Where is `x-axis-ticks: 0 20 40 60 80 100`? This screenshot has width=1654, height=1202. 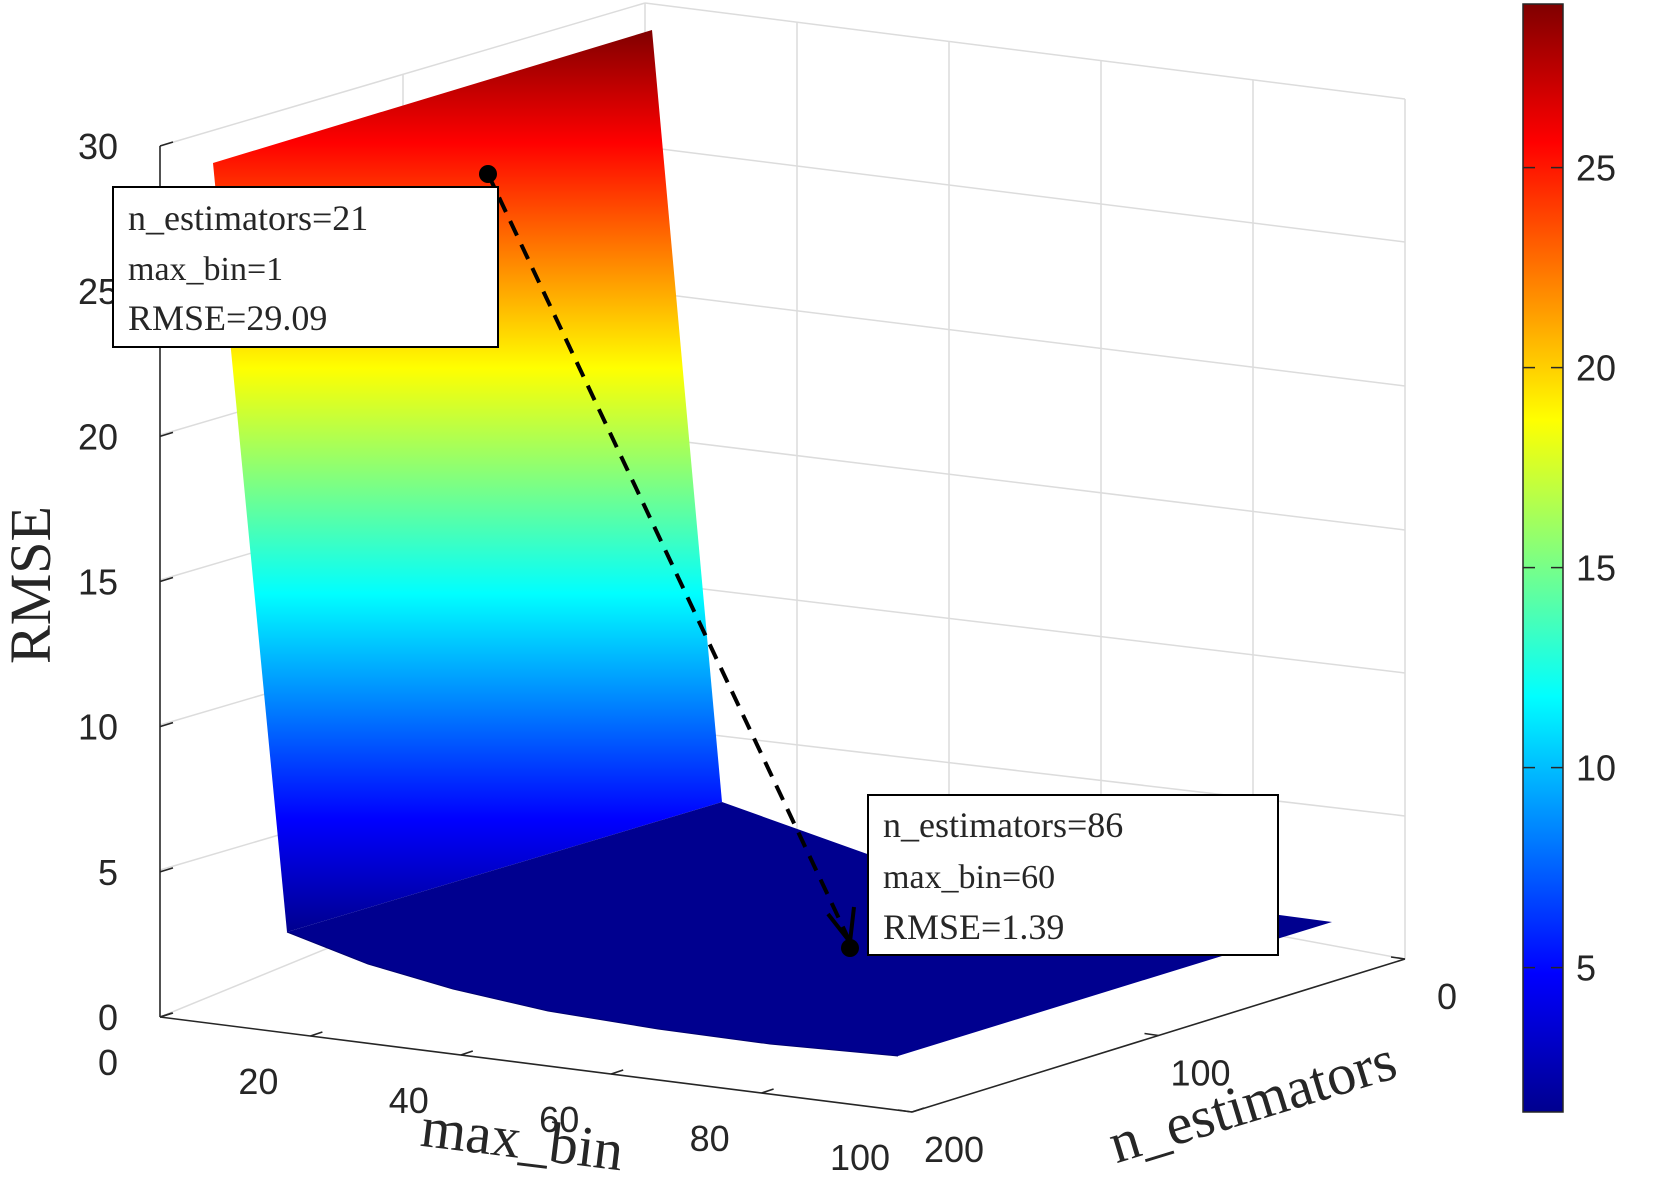
x-axis-ticks: 0 20 40 60 80 100 is located at coordinates (511, 1095).